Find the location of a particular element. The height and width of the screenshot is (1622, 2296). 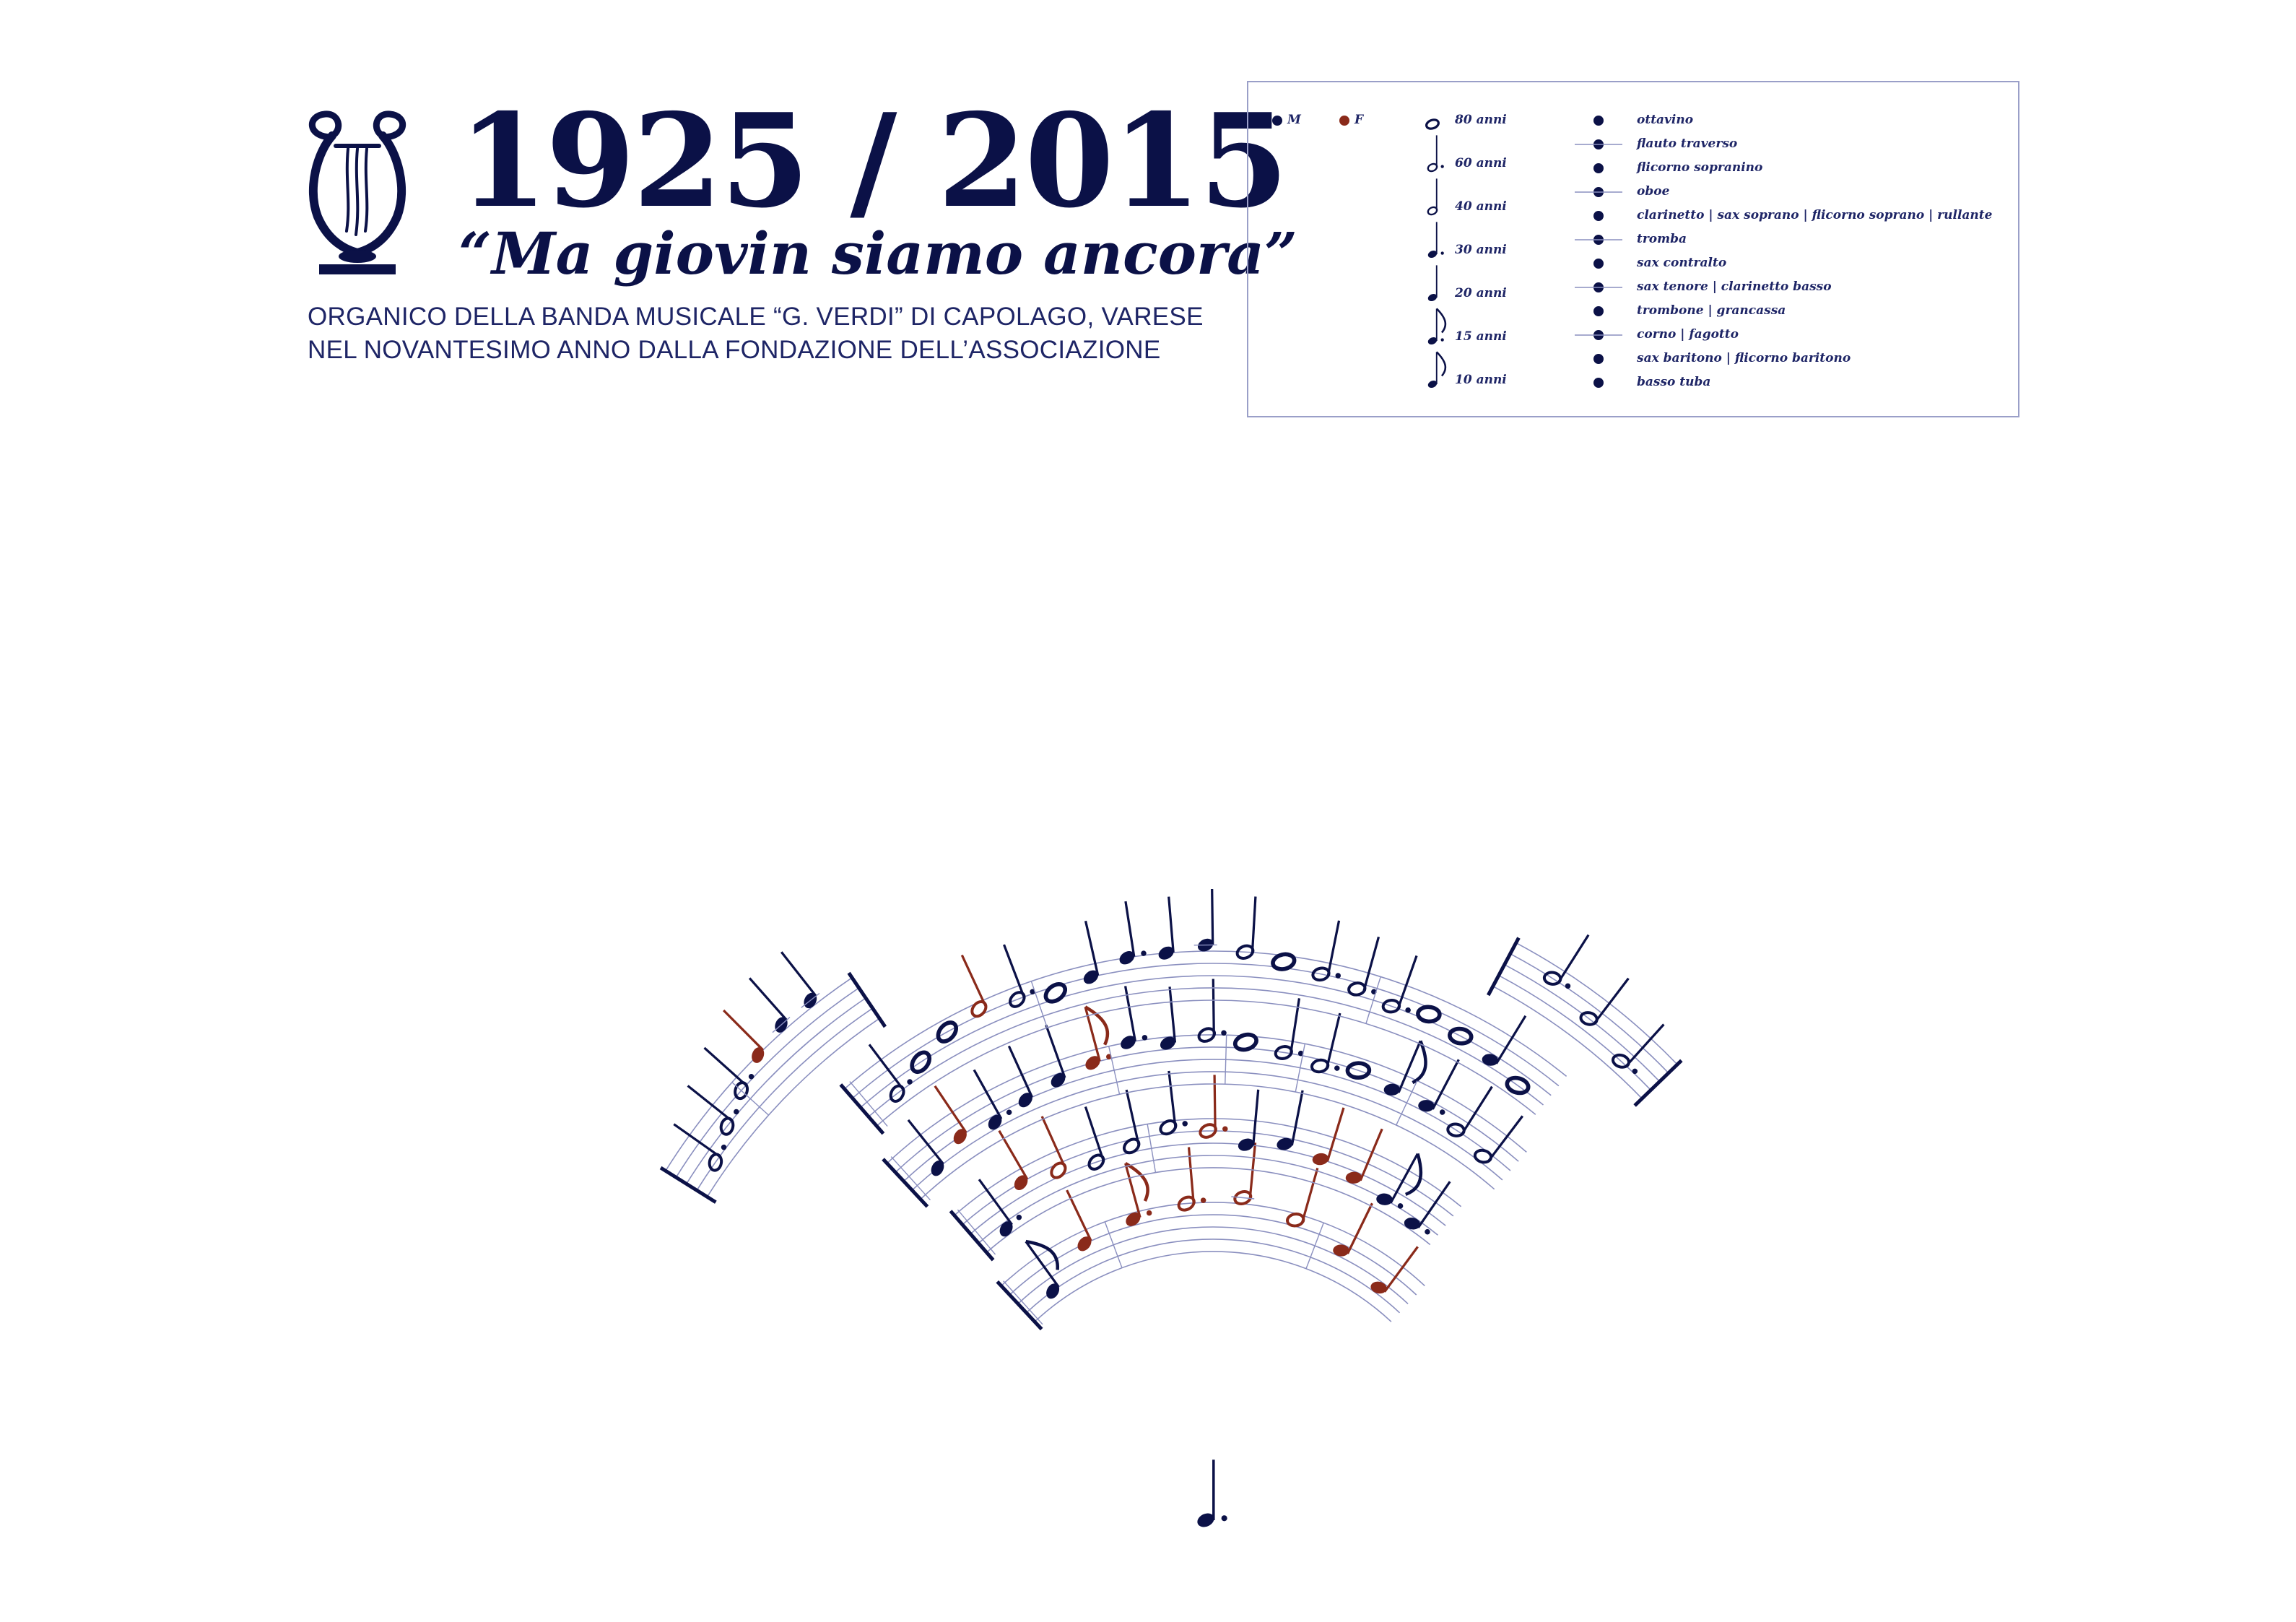

legend-instrument: trombone | grancassa is located at coordinates (1711, 310).